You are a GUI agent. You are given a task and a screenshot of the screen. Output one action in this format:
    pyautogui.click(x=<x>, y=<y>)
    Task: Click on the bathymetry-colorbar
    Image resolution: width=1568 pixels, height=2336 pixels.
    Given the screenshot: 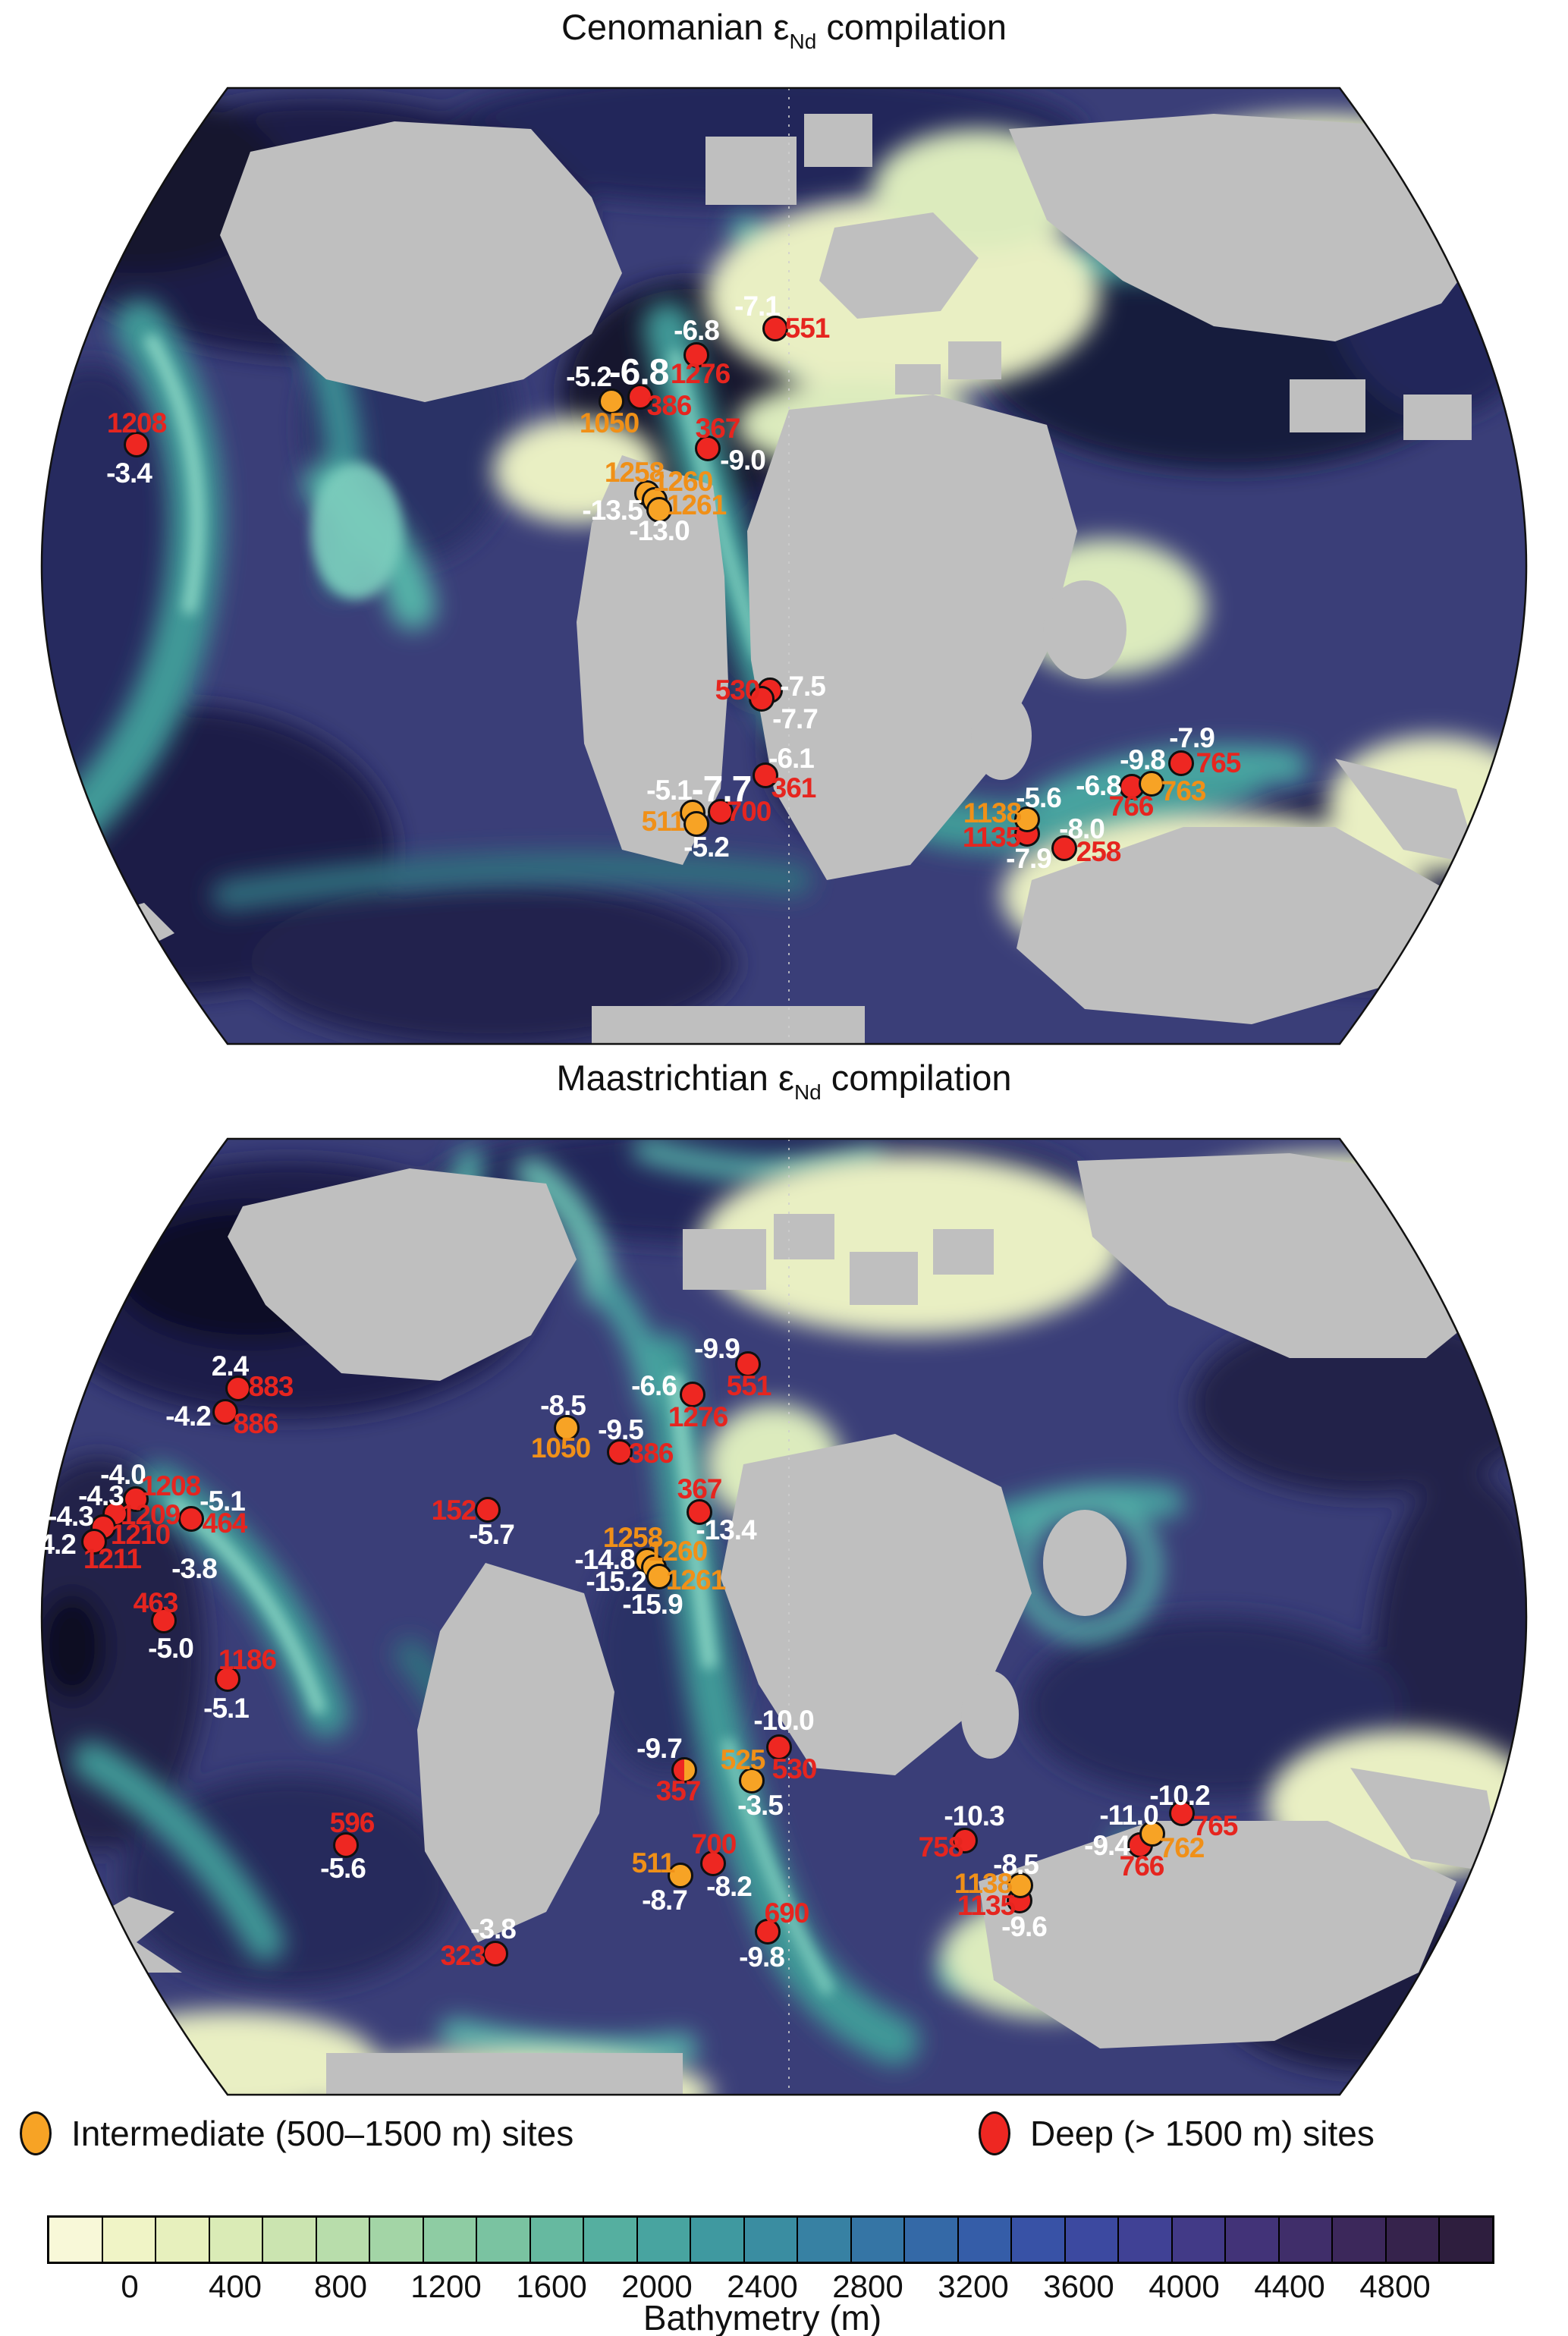 What is the action you would take?
    pyautogui.click(x=770, y=2240)
    